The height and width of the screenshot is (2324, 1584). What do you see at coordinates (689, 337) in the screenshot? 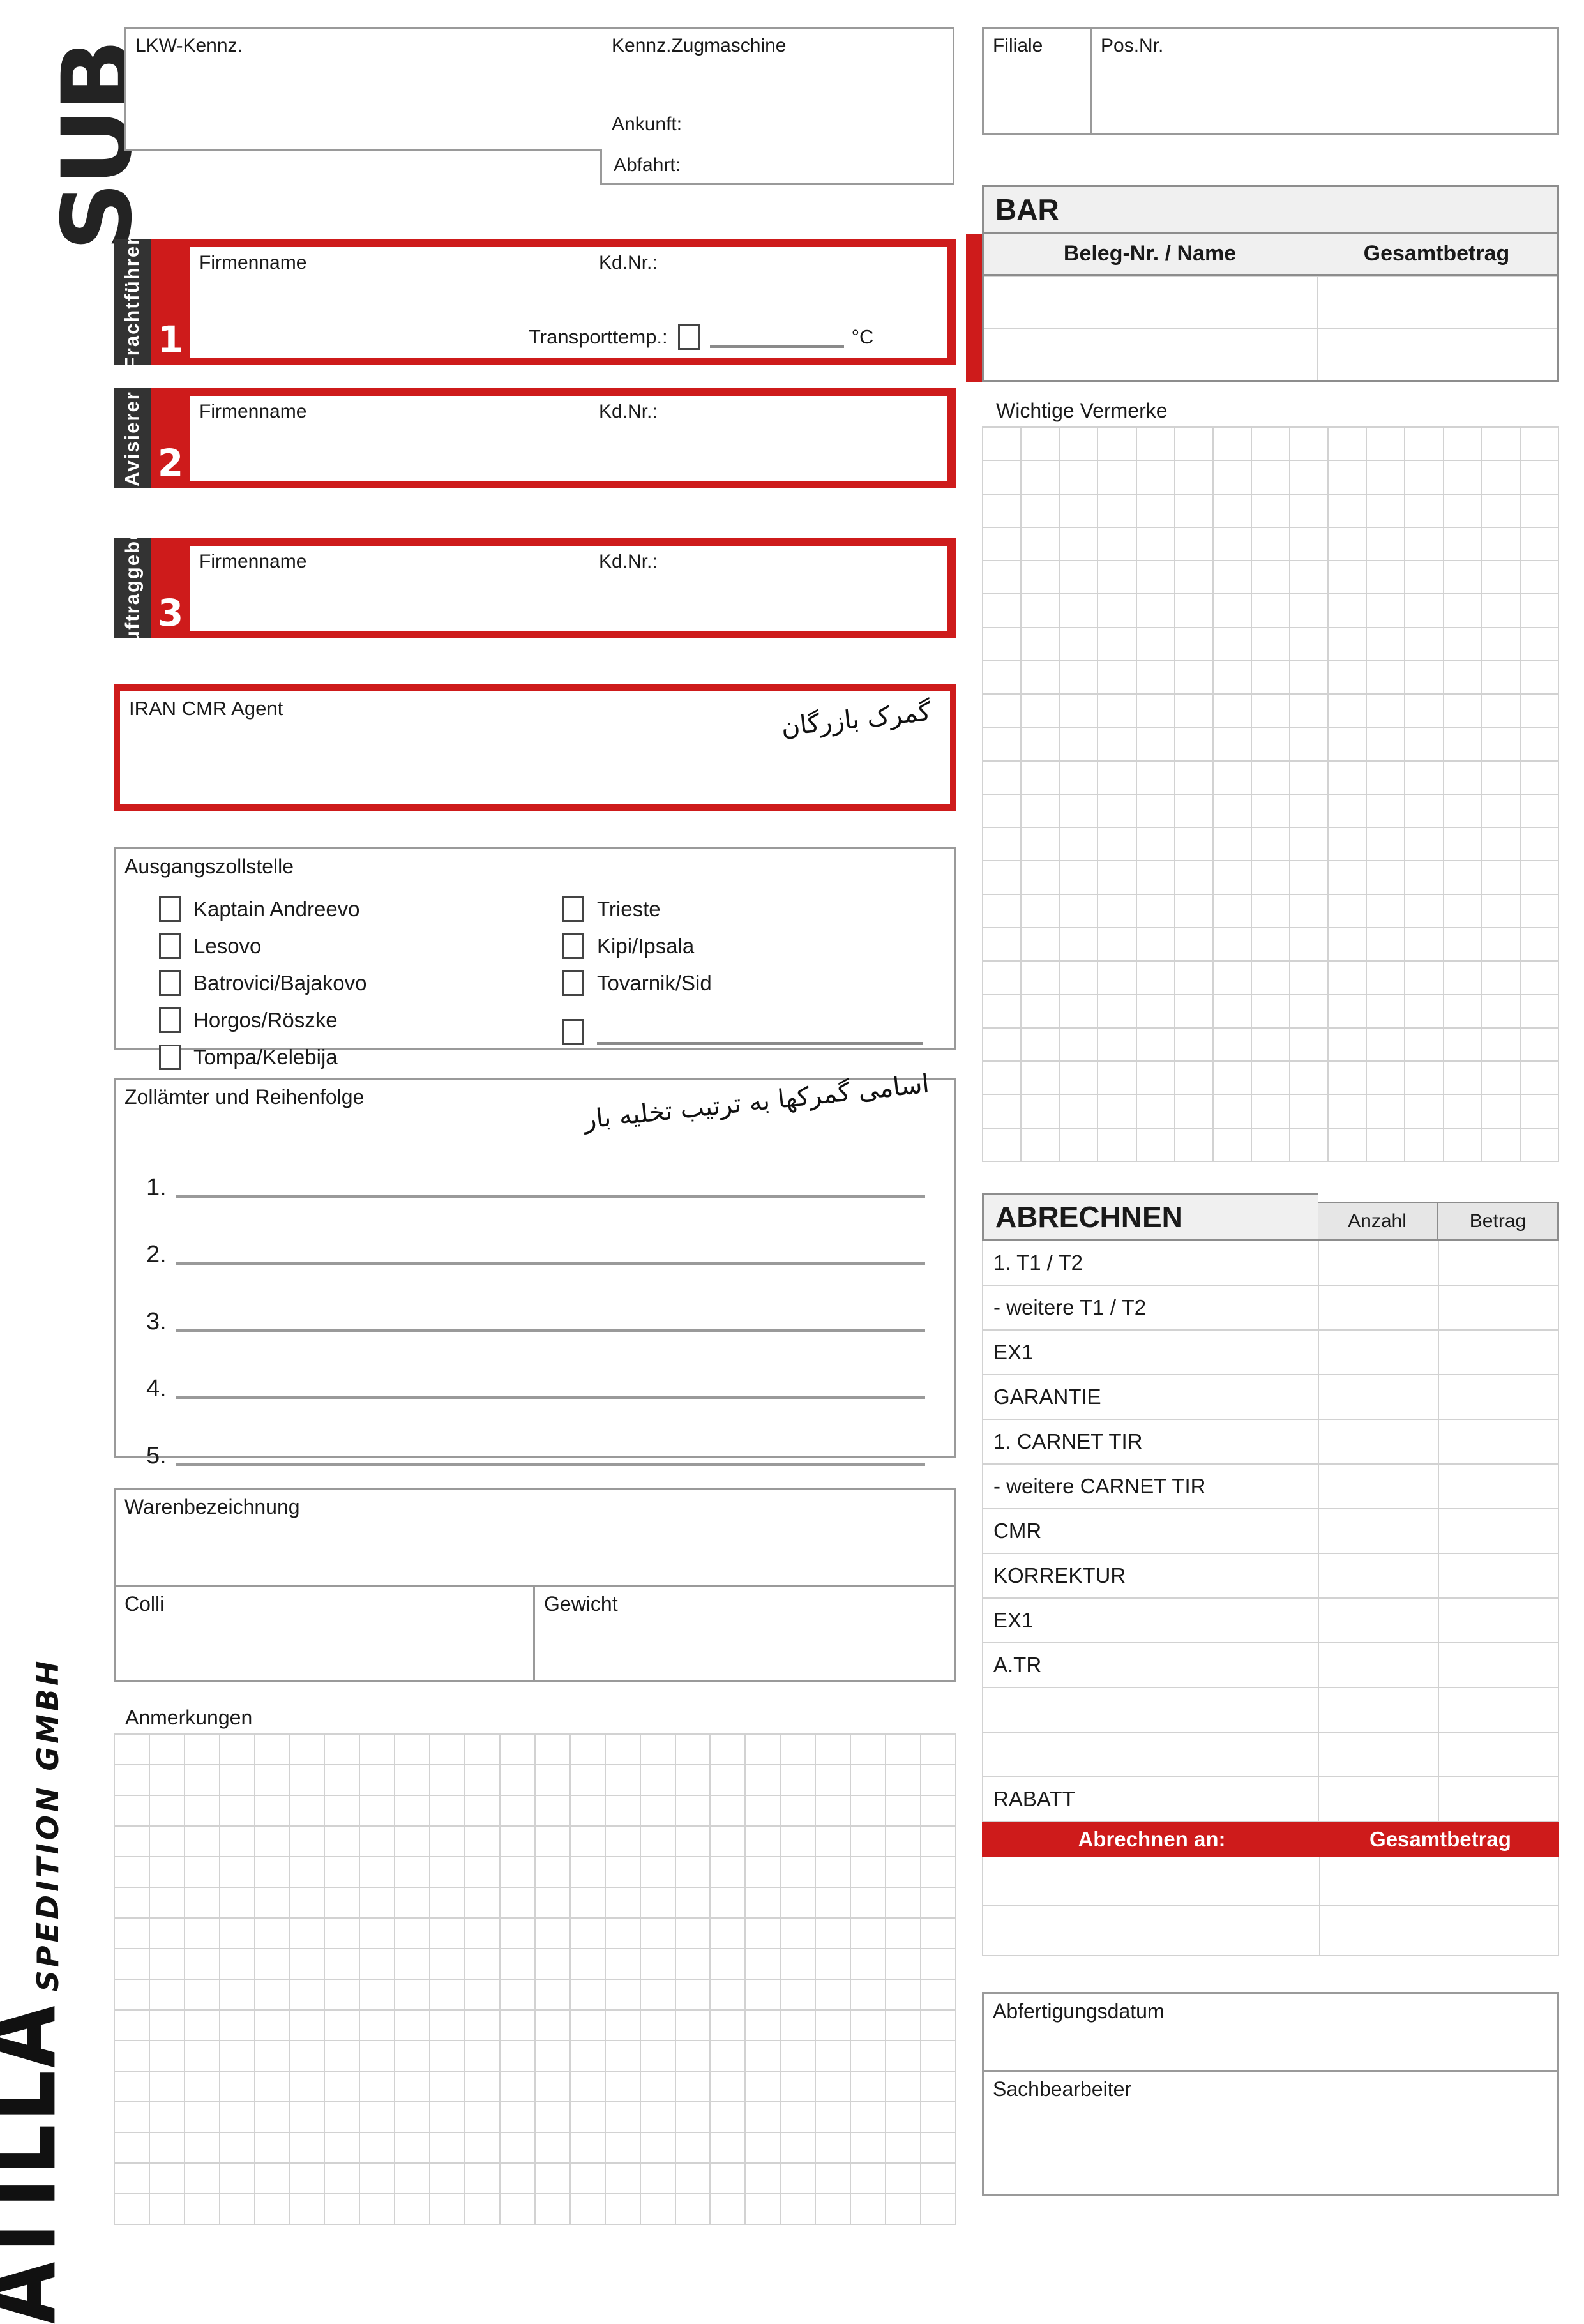
I see `transporttemp-checkbox` at bounding box center [689, 337].